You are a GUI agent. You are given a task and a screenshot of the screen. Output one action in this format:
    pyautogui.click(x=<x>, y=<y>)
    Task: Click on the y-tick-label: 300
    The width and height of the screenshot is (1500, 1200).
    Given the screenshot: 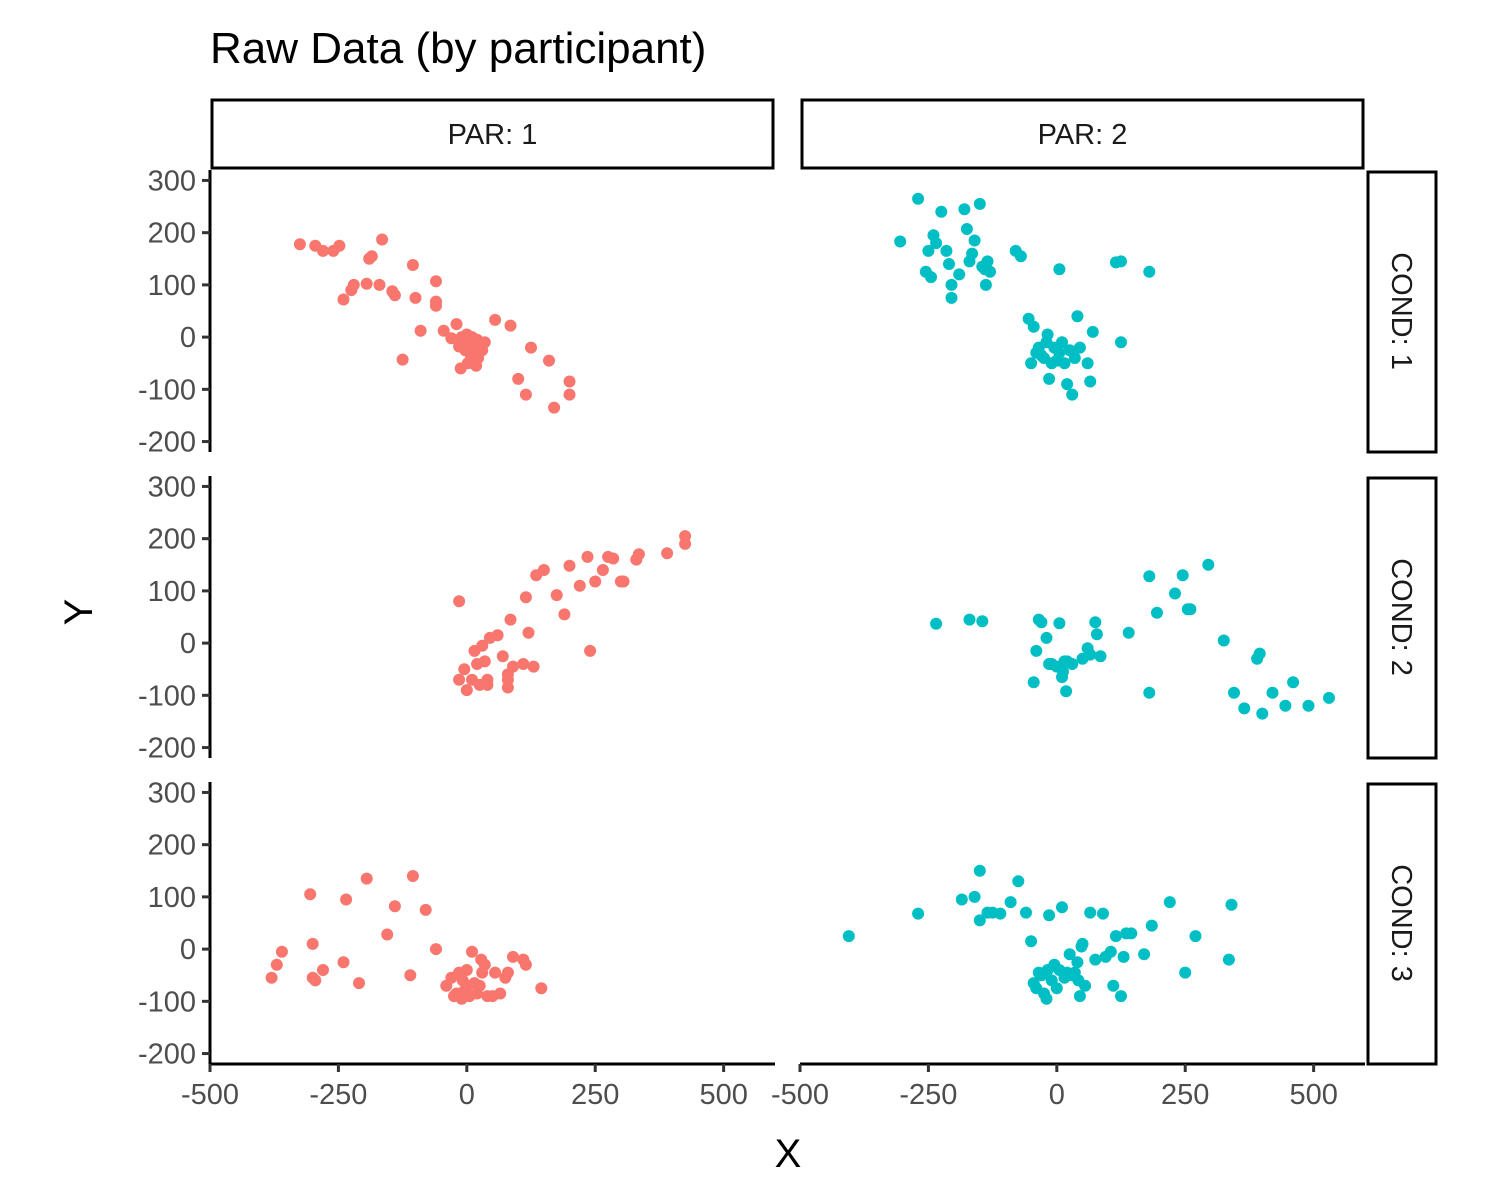 What is the action you would take?
    pyautogui.click(x=172, y=181)
    